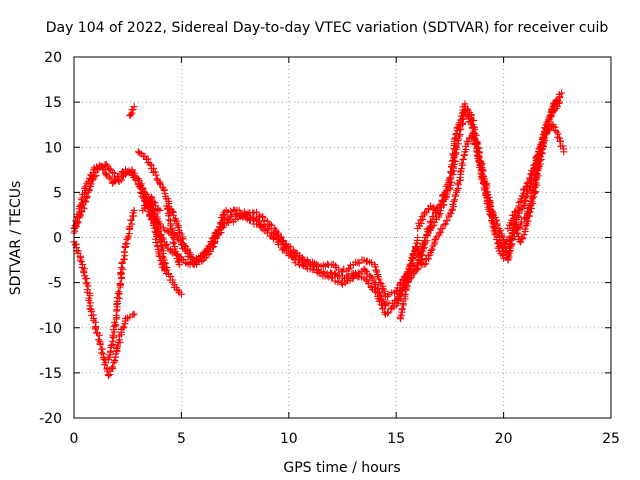 The height and width of the screenshot is (480, 640). I want to click on x-tick-label: 20, so click(504, 439).